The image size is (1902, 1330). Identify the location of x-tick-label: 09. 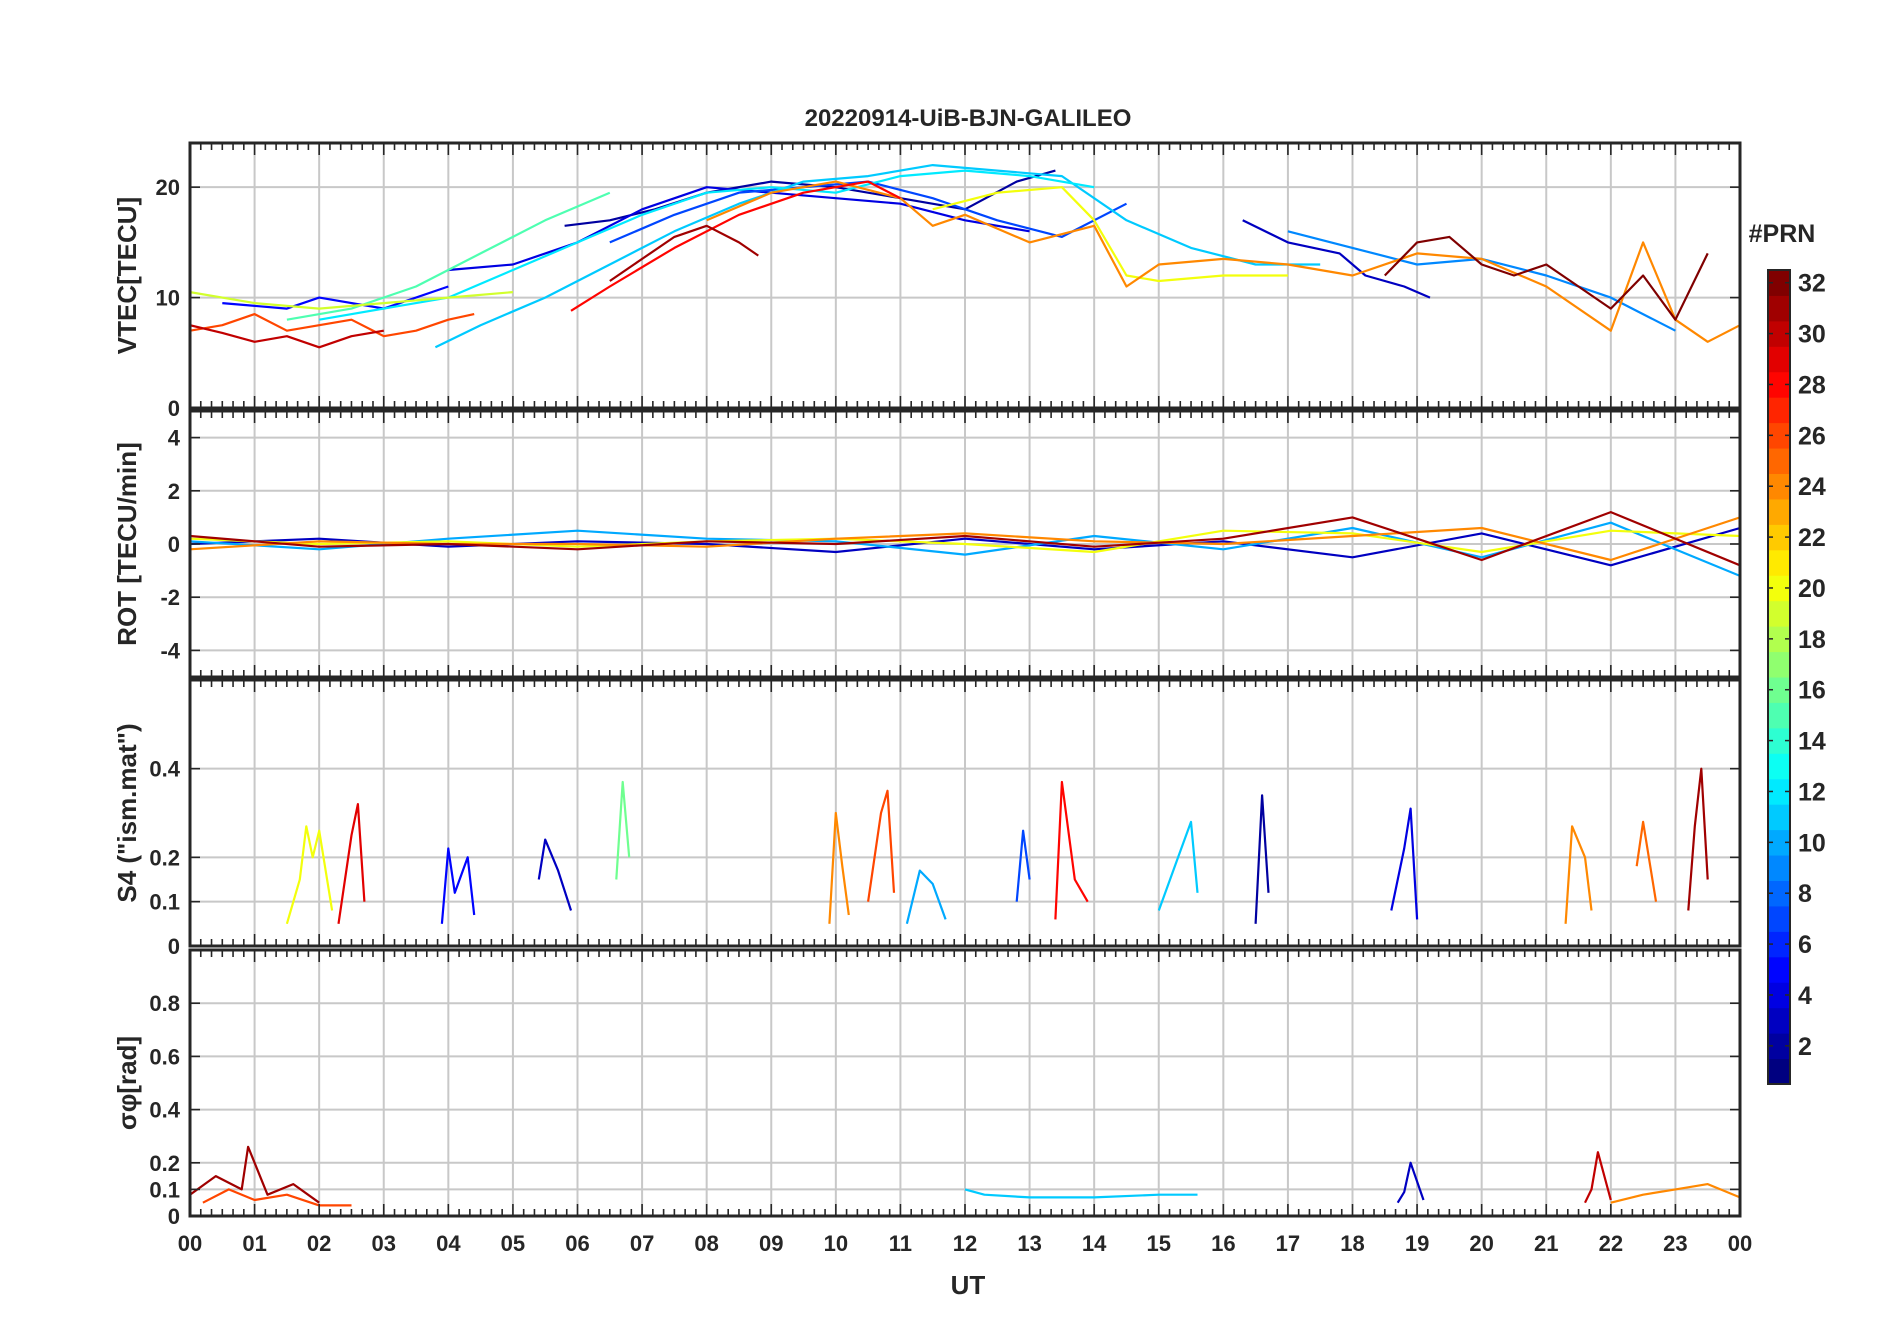
(771, 1243).